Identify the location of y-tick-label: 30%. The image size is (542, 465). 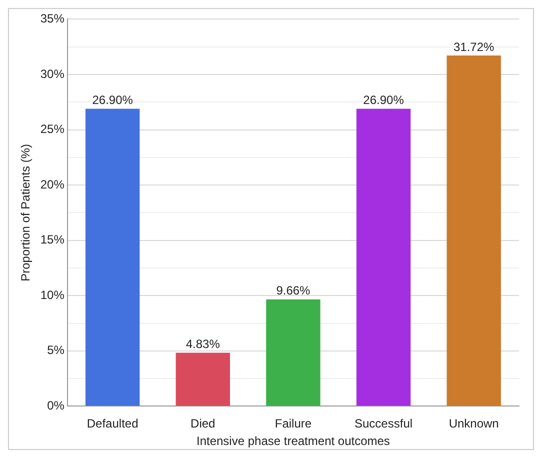
(52, 73).